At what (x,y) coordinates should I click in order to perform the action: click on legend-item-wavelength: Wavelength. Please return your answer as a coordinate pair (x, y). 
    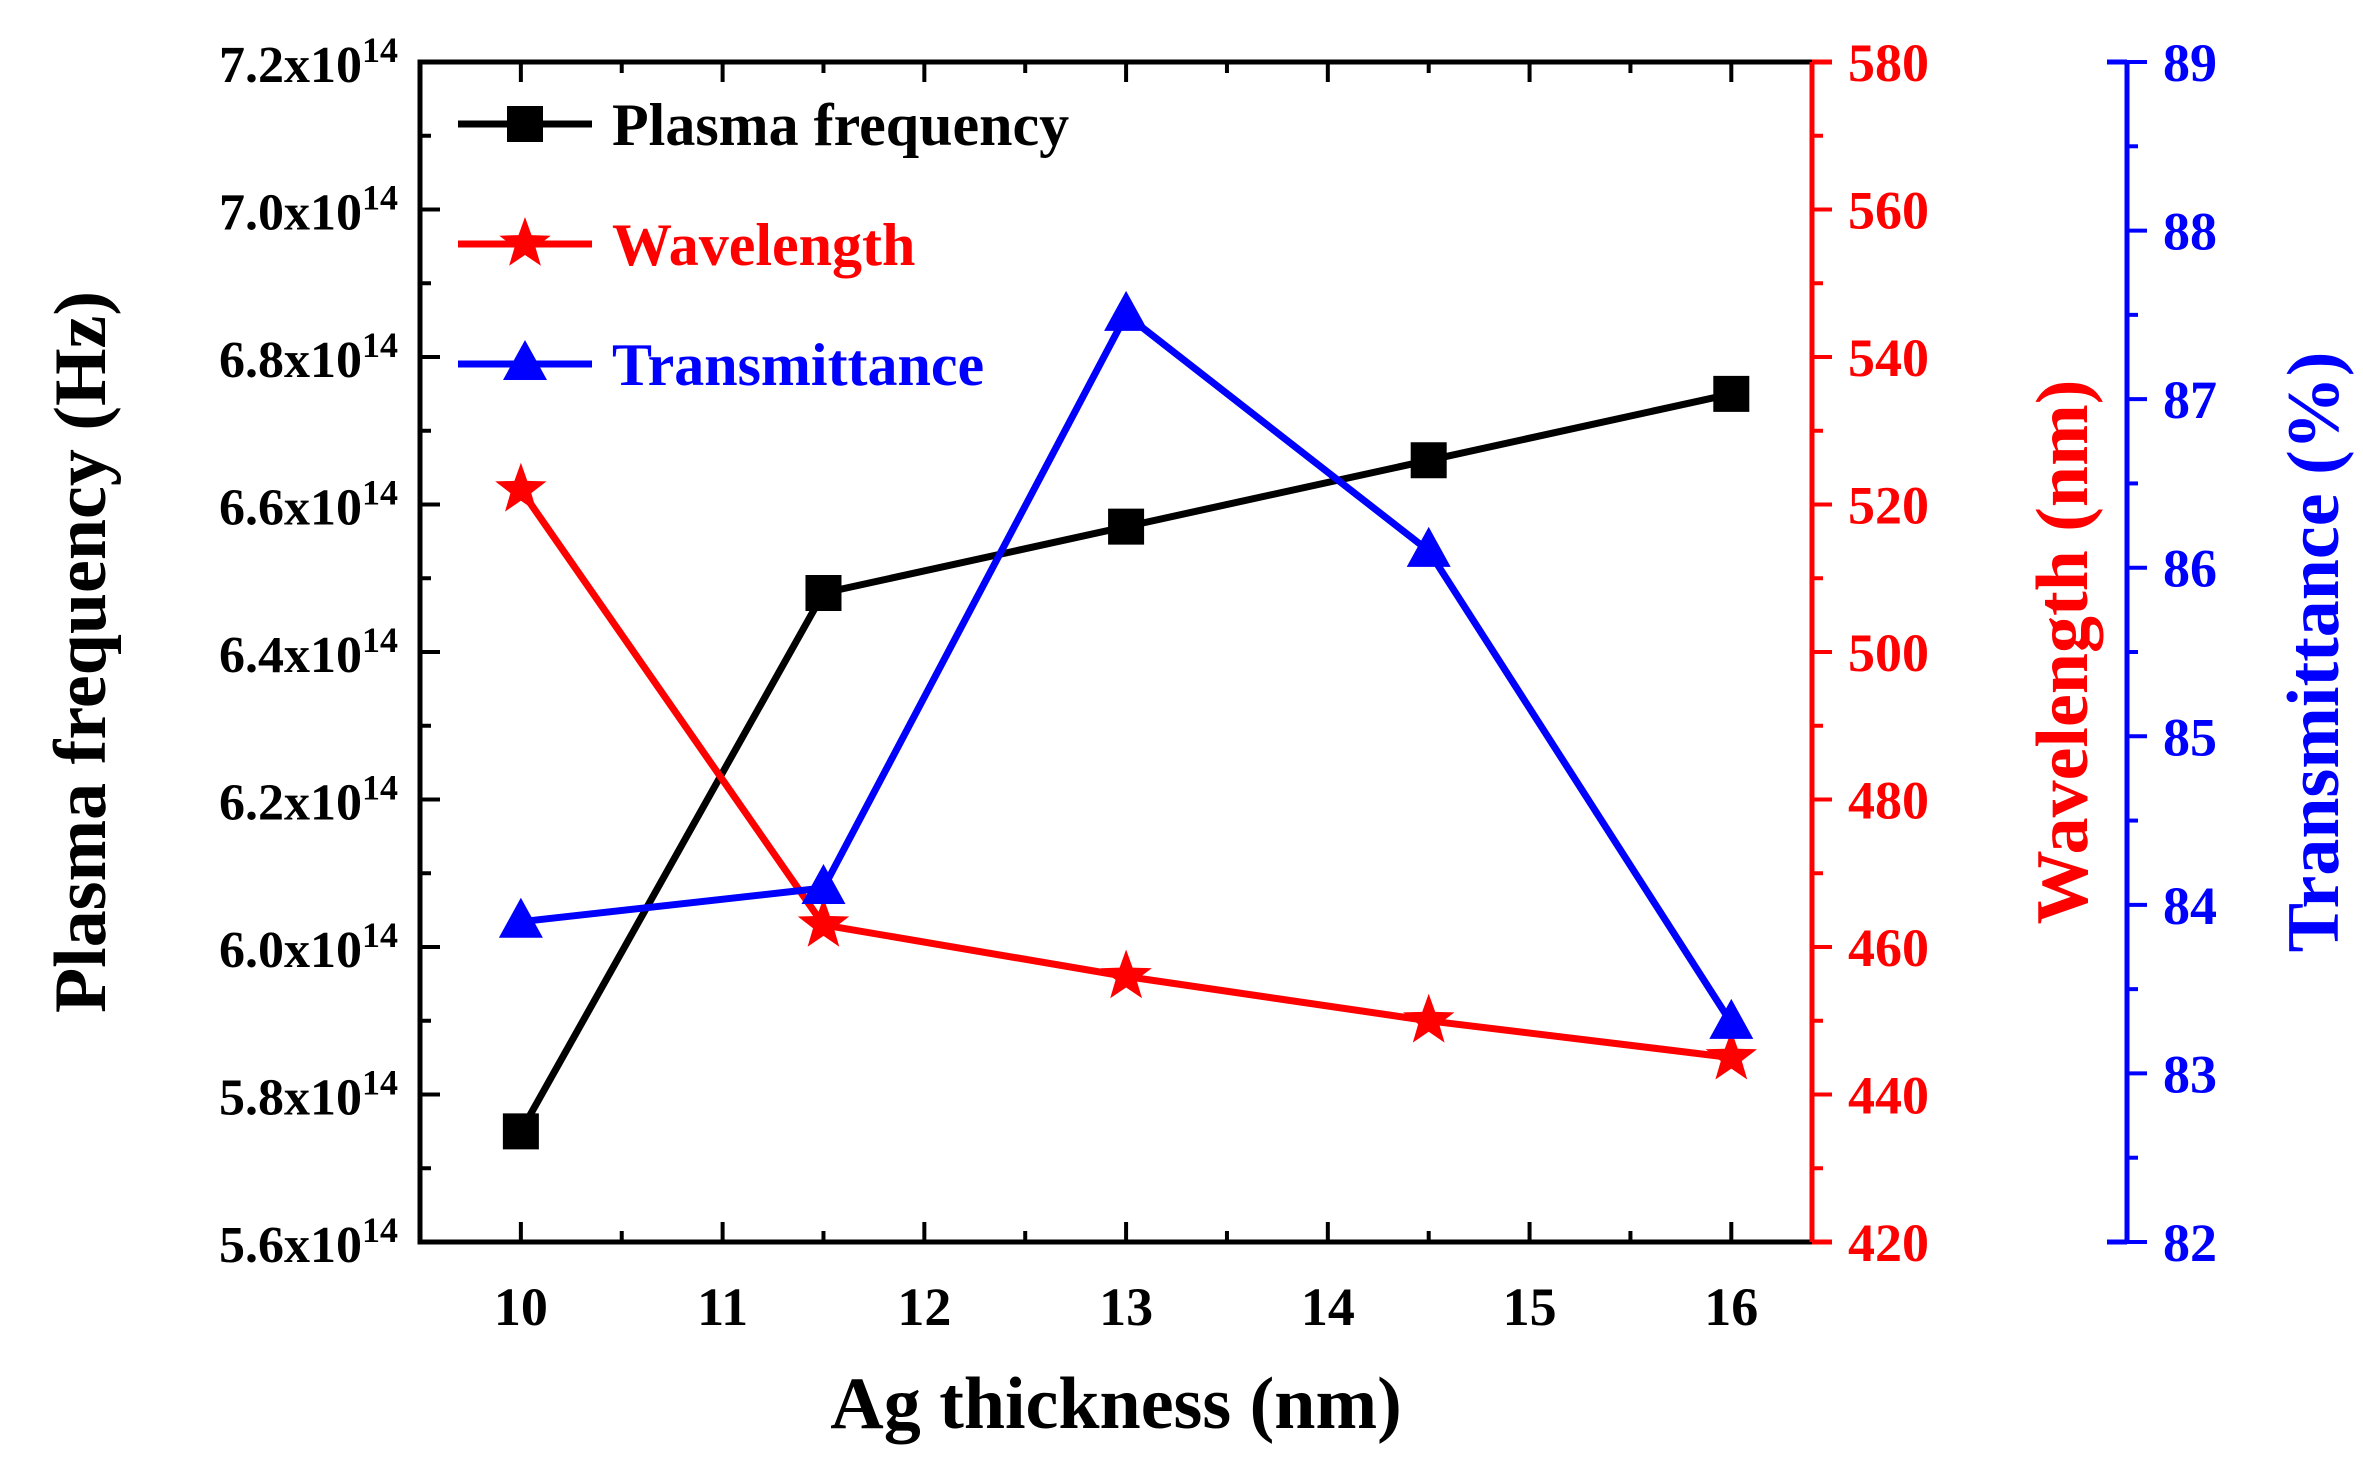
    Looking at the image, I should click on (686, 245).